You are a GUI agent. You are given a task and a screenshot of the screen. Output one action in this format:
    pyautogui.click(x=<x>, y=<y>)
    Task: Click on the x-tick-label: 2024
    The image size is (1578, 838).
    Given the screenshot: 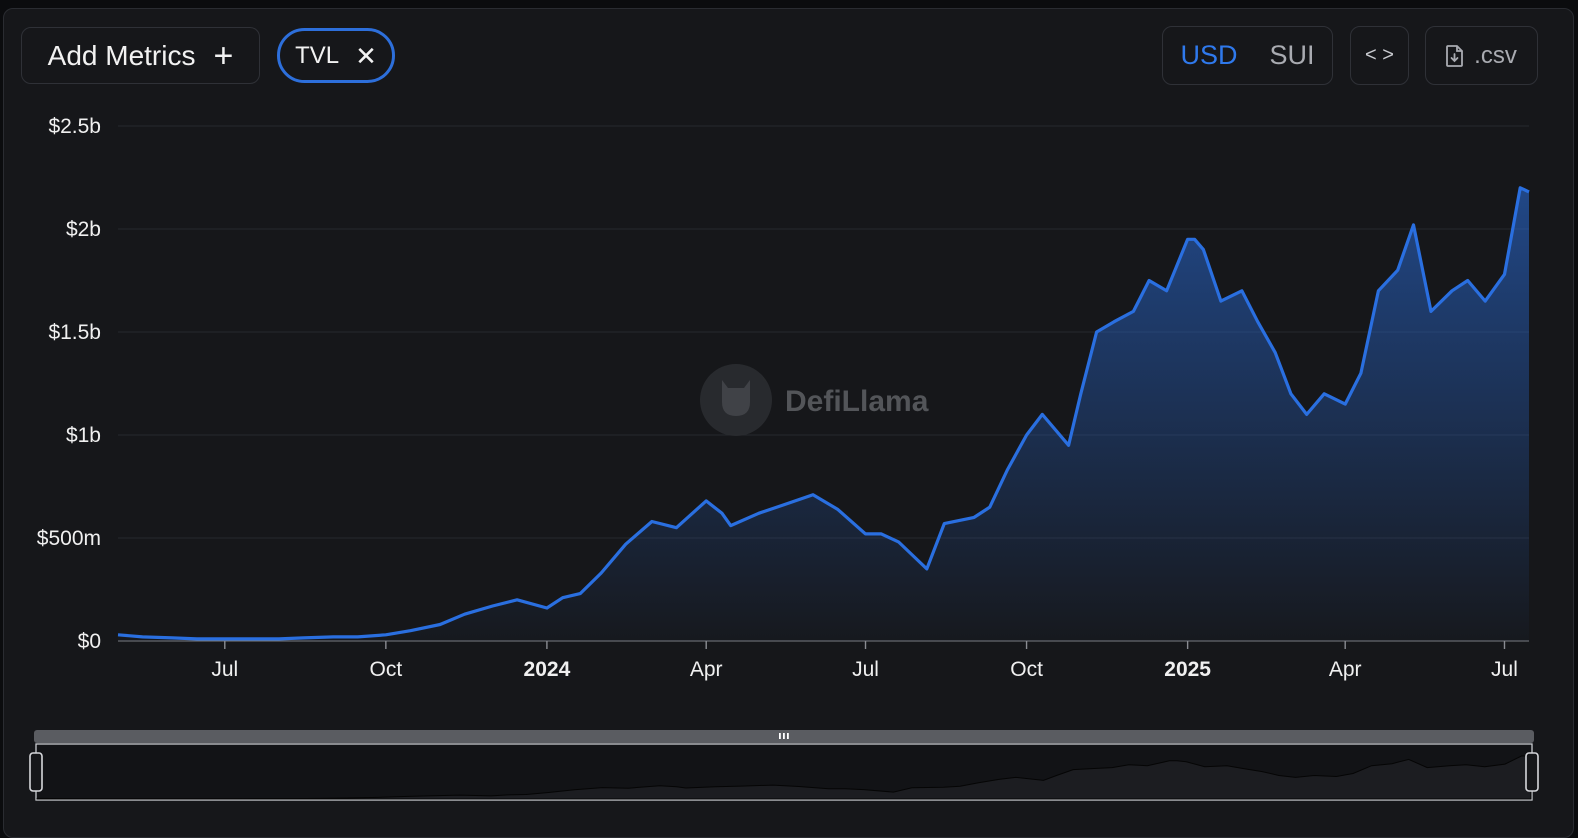 What is the action you would take?
    pyautogui.click(x=547, y=669)
    